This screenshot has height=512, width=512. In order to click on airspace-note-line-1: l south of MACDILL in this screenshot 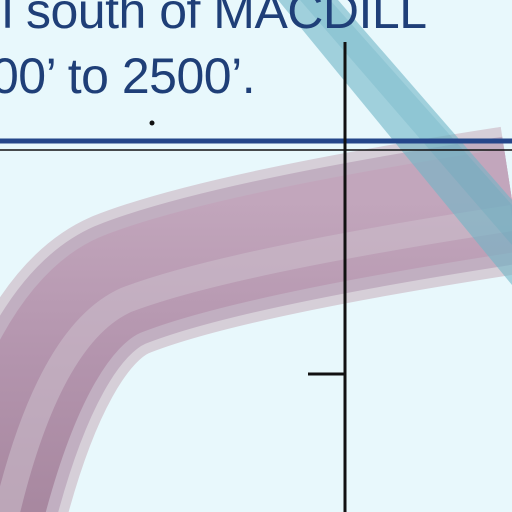, I will do `click(214, 19)`.